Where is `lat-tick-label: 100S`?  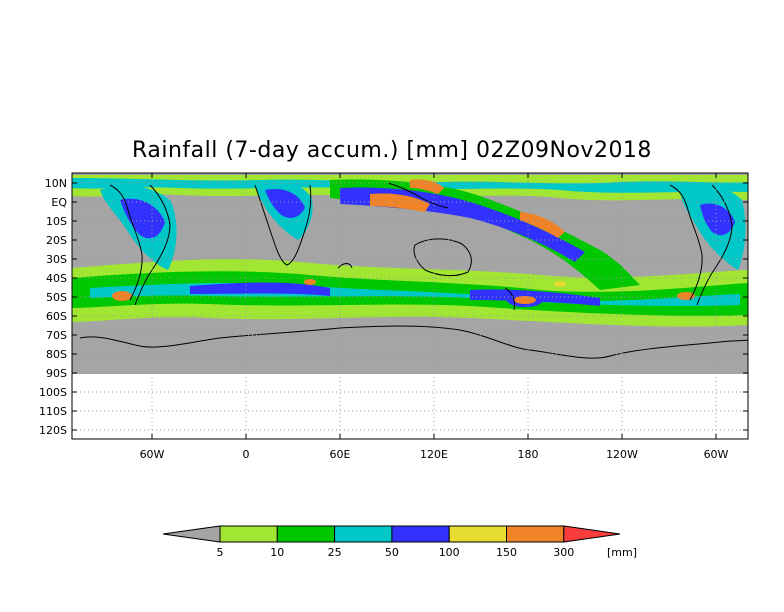 lat-tick-label: 100S is located at coordinates (53, 392).